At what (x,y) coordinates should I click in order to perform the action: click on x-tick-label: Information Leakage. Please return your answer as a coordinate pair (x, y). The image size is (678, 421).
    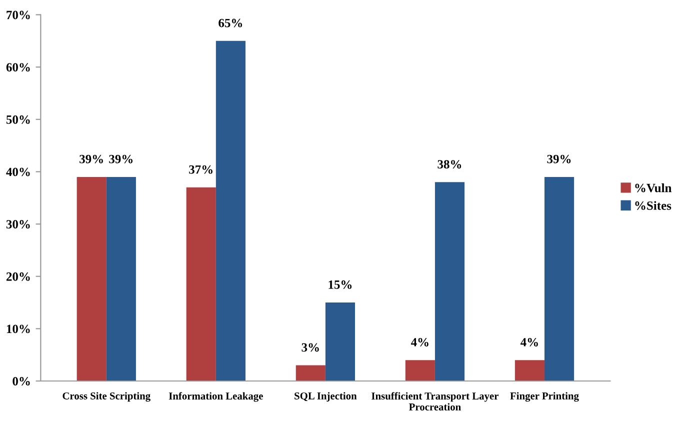
    Looking at the image, I should click on (215, 397).